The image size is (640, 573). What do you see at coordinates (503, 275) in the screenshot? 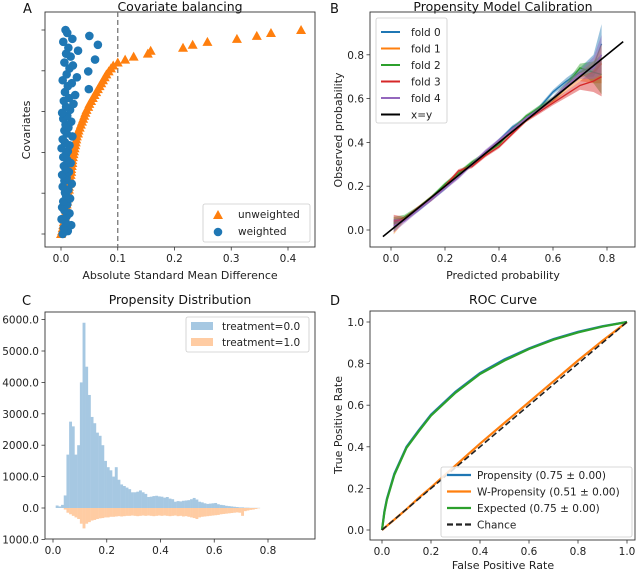
I see `xlabel-b: Predicted probability` at bounding box center [503, 275].